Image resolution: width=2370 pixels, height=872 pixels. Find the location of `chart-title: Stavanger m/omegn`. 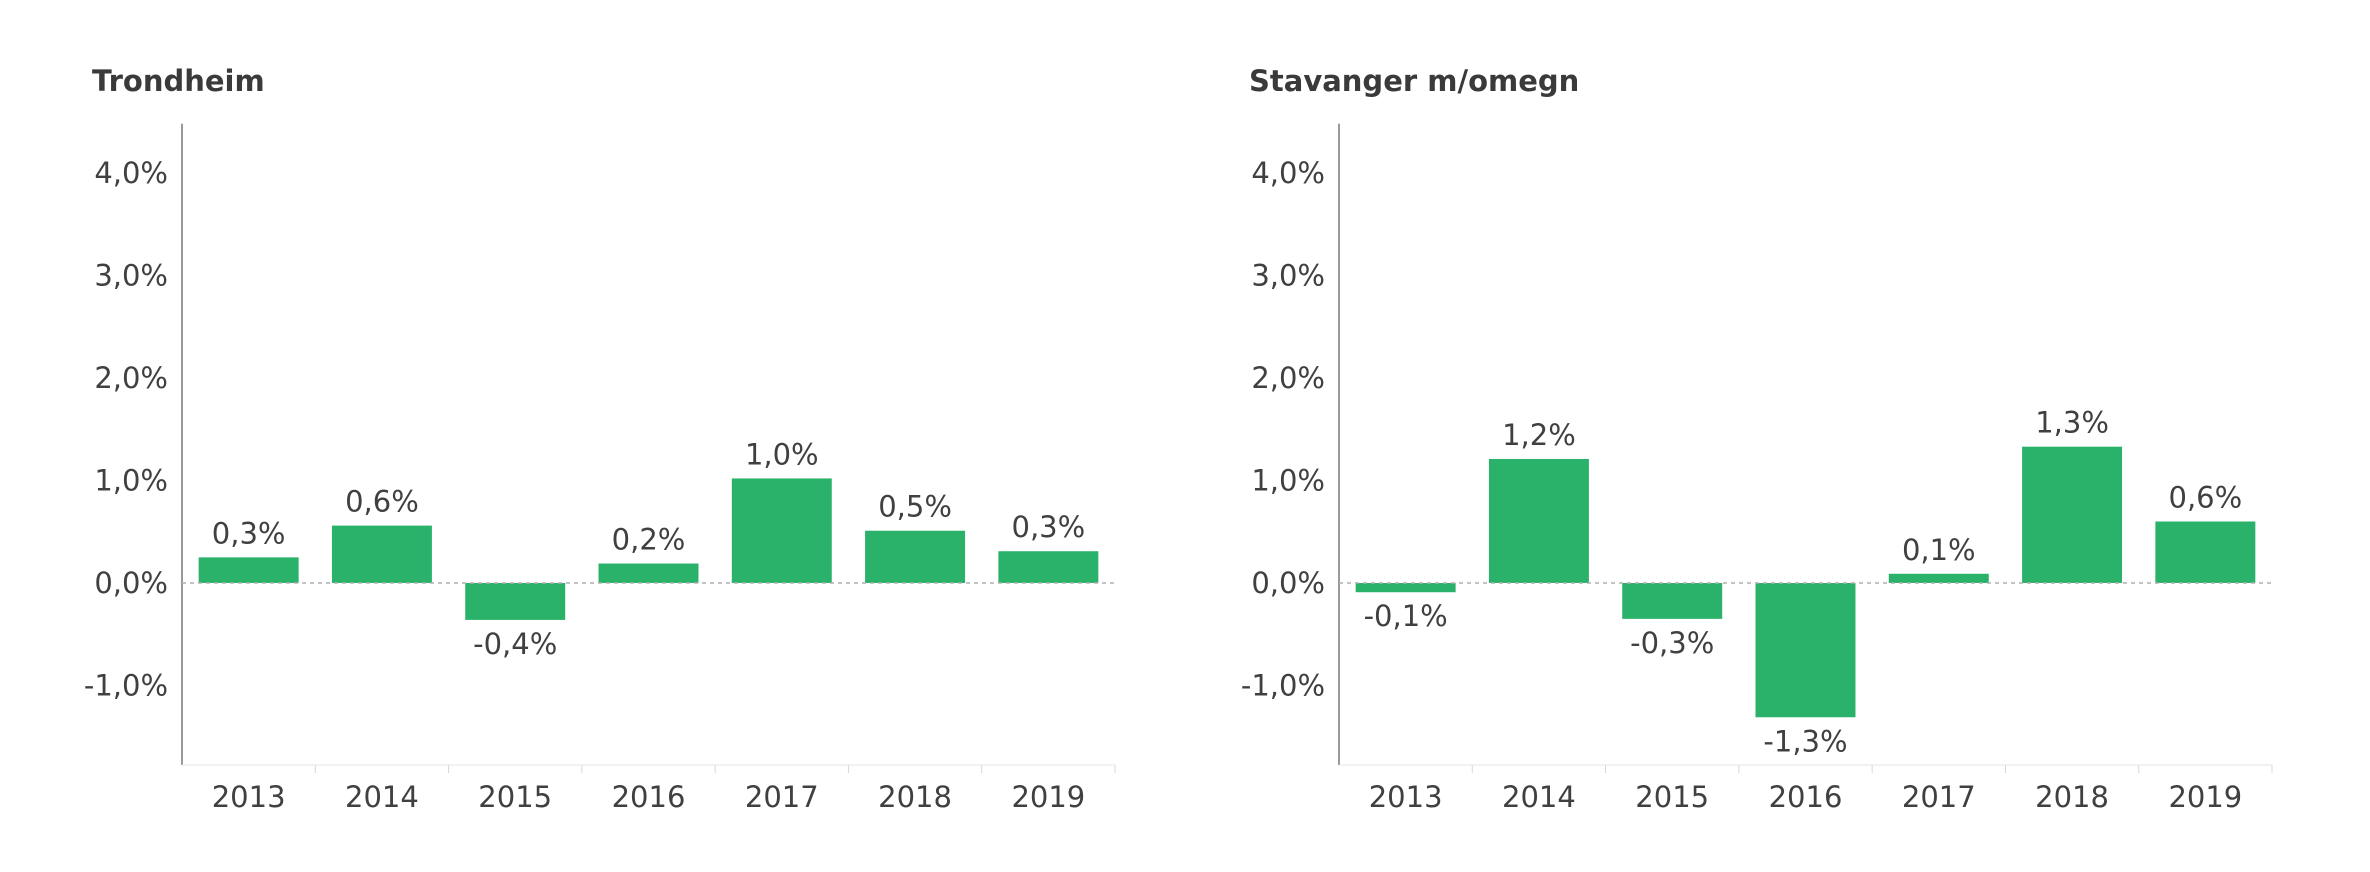

chart-title: Stavanger m/omegn is located at coordinates (1414, 81).